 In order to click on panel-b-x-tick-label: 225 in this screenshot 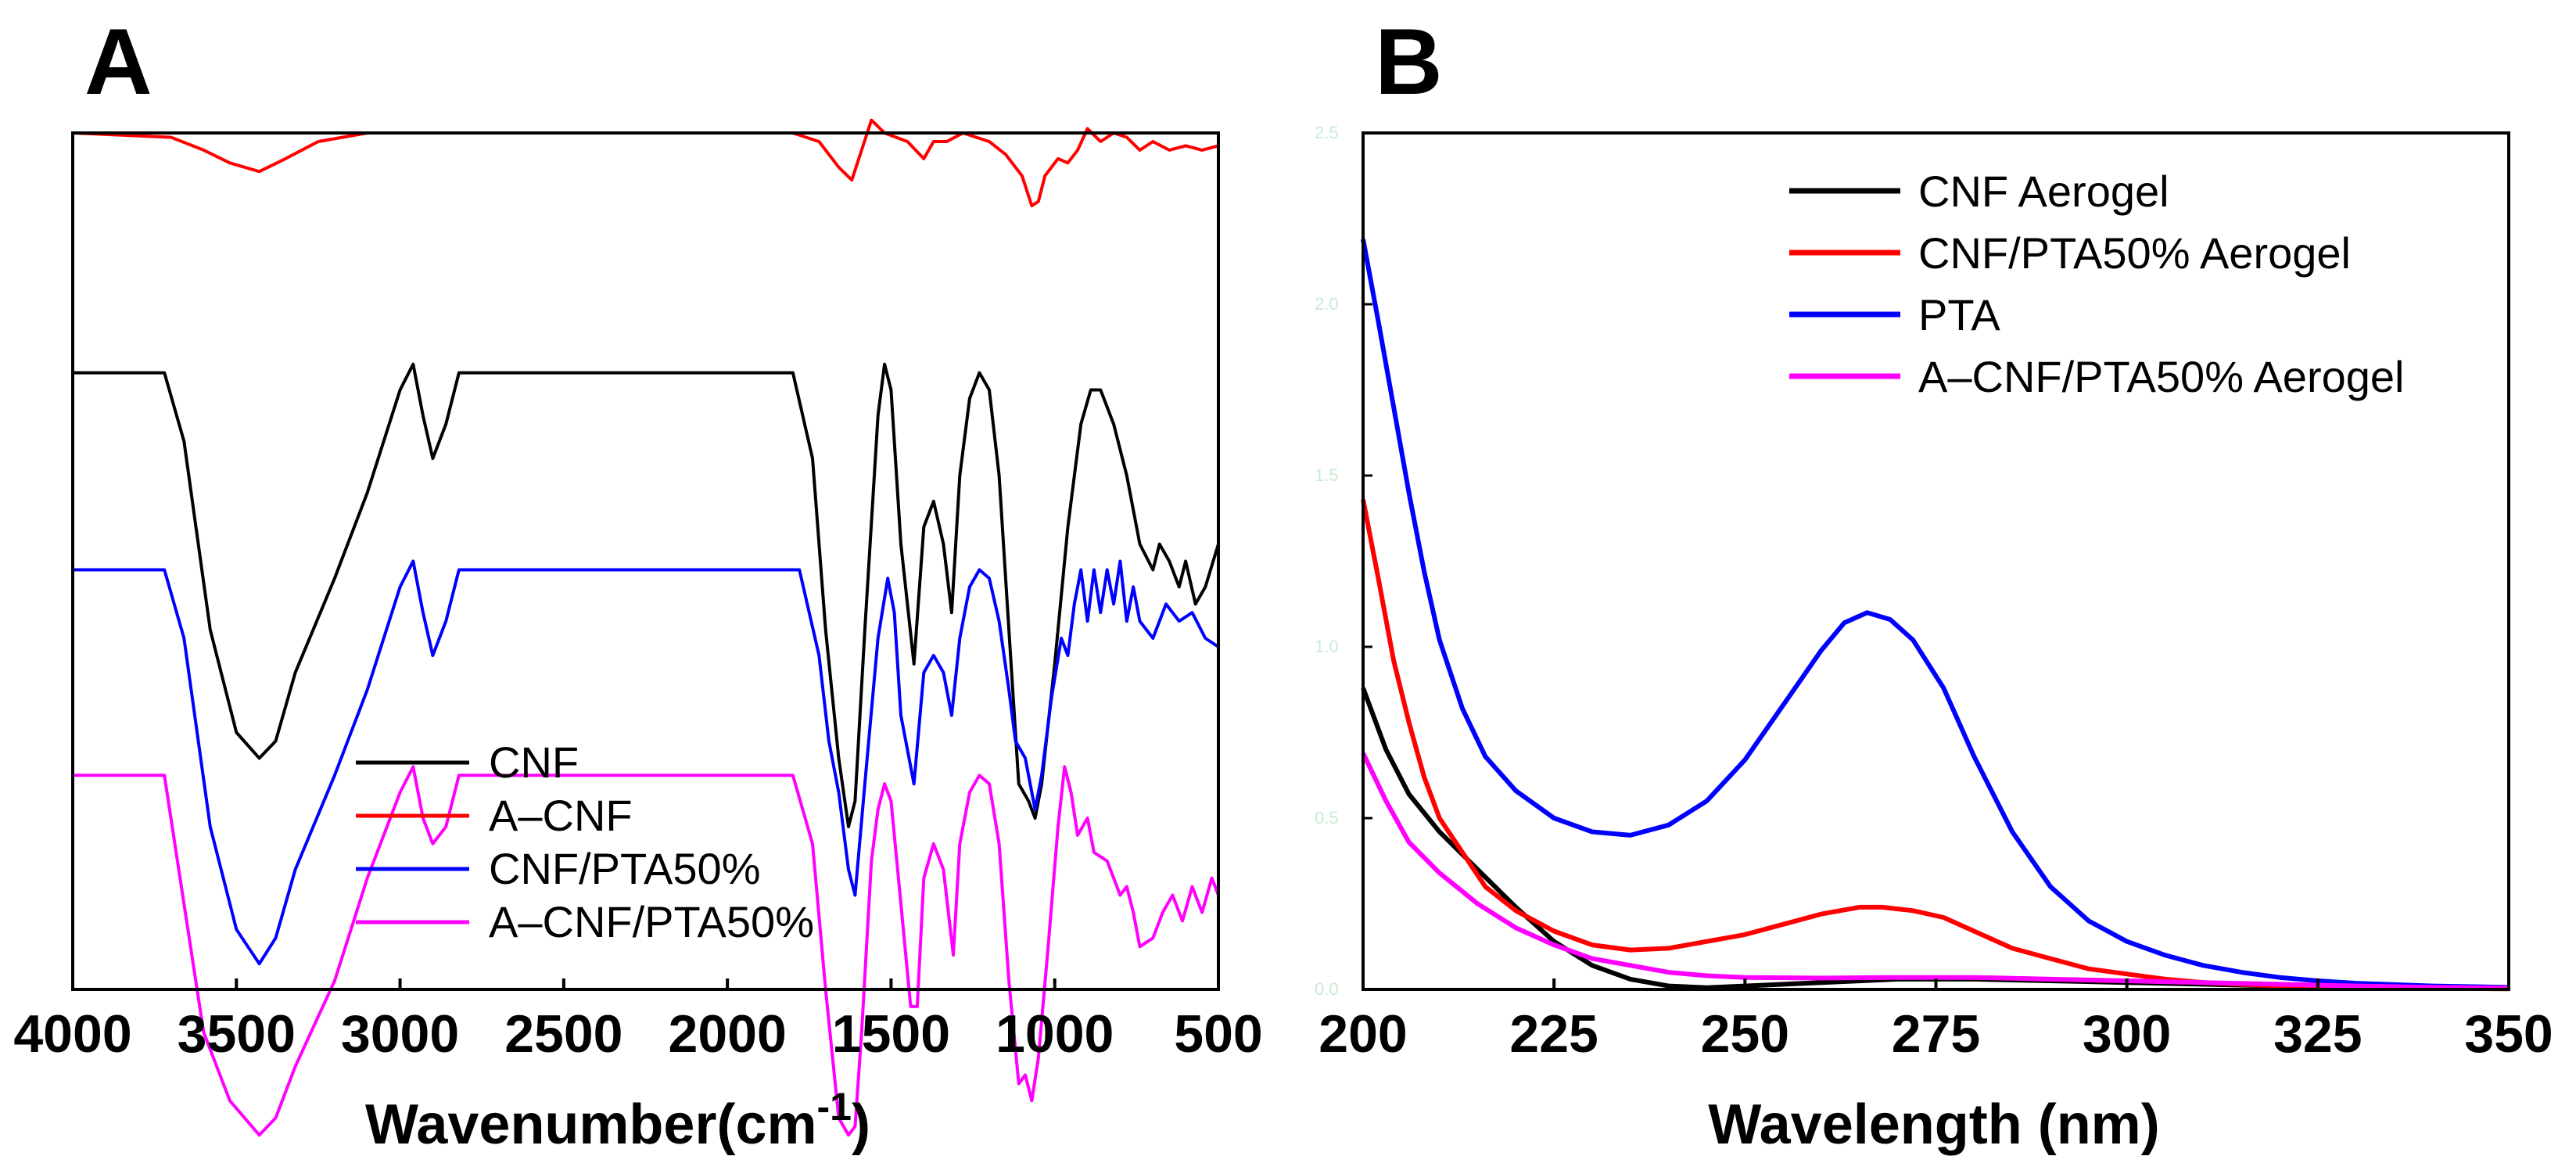, I will do `click(1553, 1034)`.